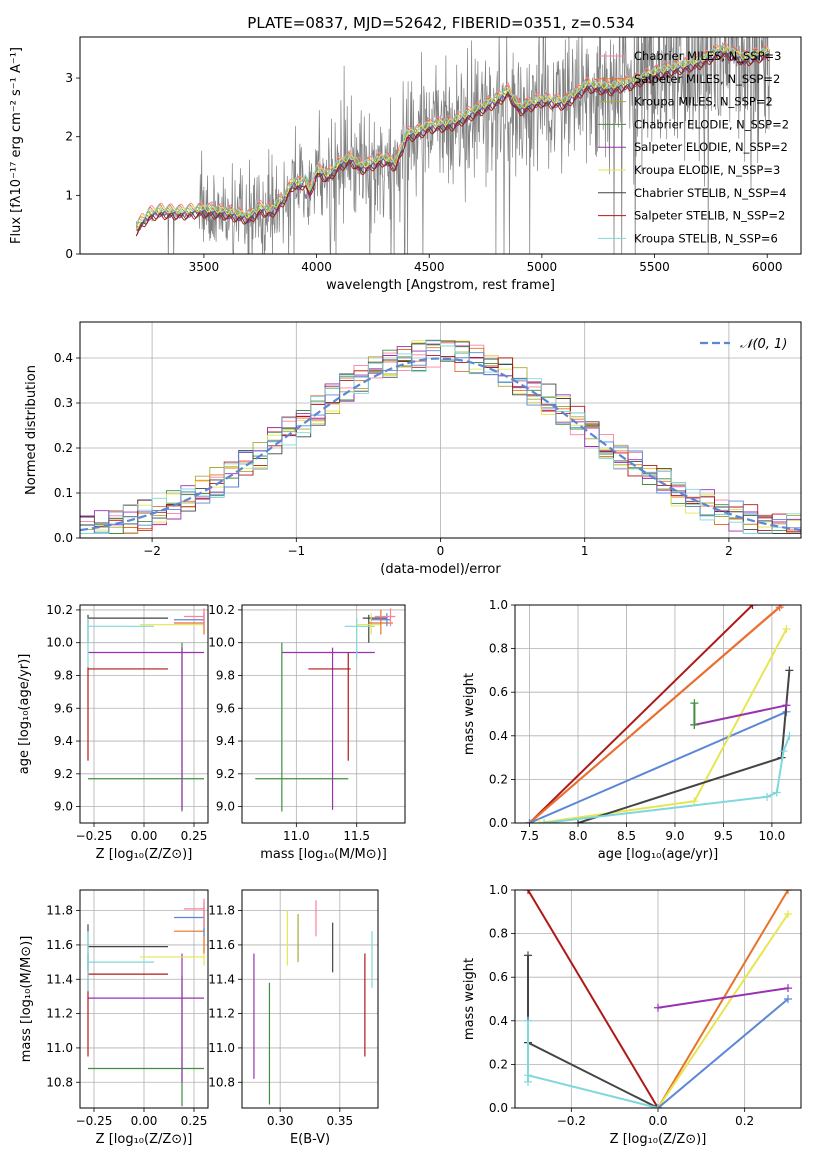 The height and width of the screenshot is (1170, 819). I want to click on legend-label: Kroupa ELODIE, N_SSP=3, so click(707, 170).